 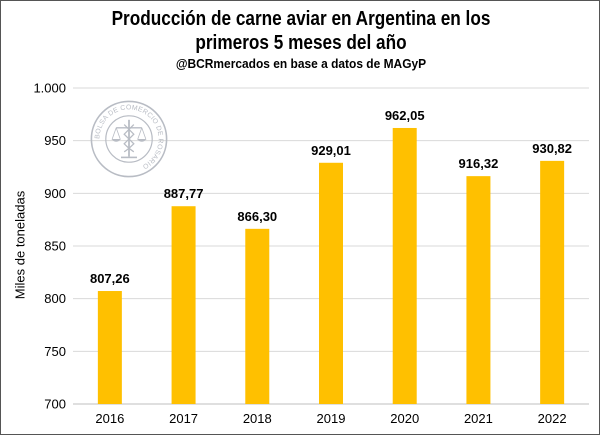 What do you see at coordinates (55, 246) in the screenshot?
I see `y-tick-label: 850` at bounding box center [55, 246].